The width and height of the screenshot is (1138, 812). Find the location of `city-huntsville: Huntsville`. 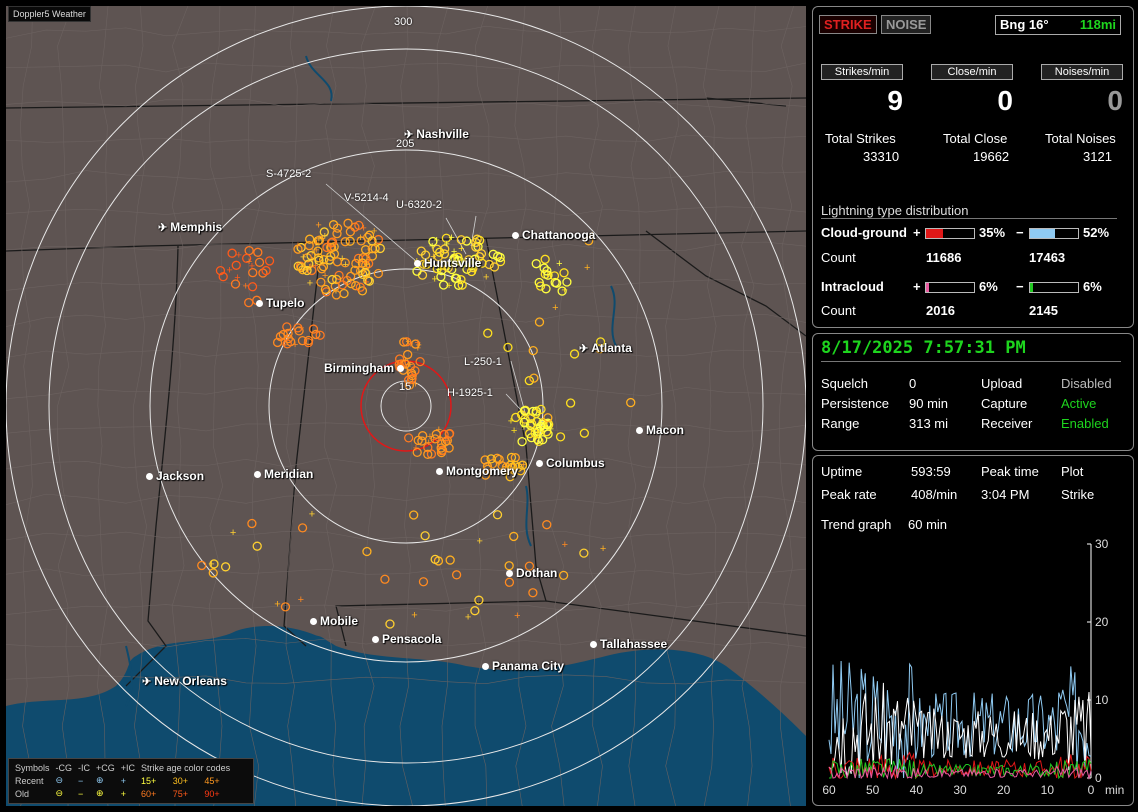

city-huntsville: Huntsville is located at coordinates (447, 263).